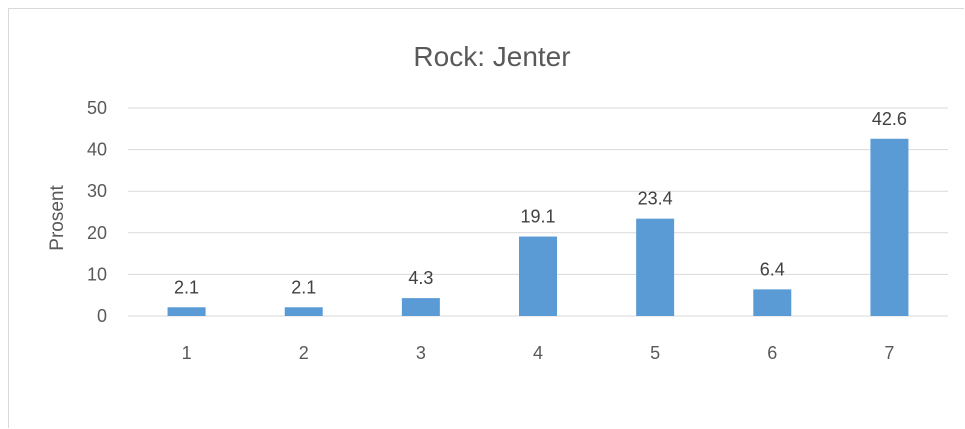 This screenshot has width=965, height=429. What do you see at coordinates (889, 353) in the screenshot?
I see `x-tick-label: 7` at bounding box center [889, 353].